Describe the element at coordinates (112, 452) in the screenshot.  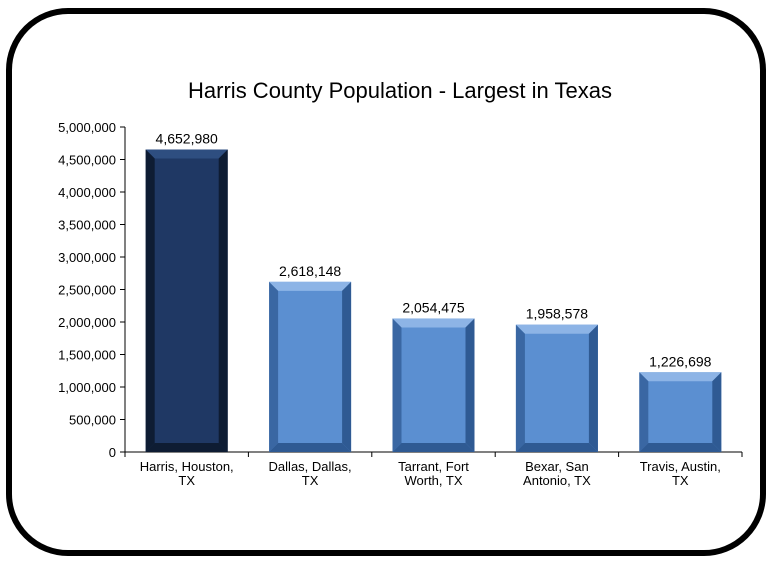
I see `y-tick-label: 0` at that location.